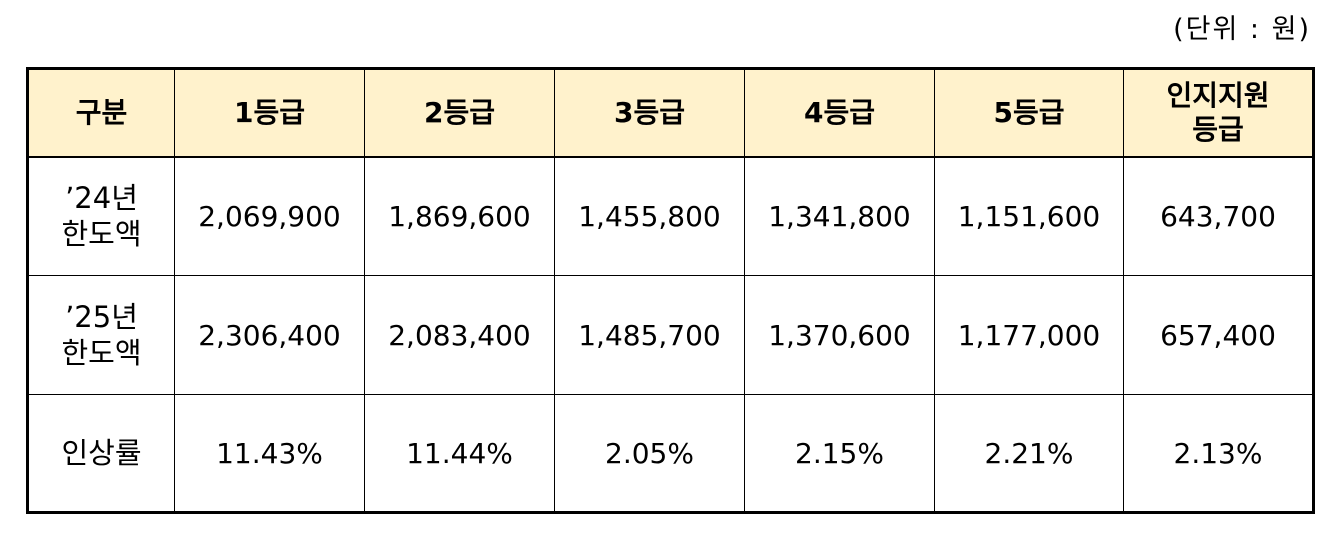 The height and width of the screenshot is (535, 1325). Describe the element at coordinates (1218, 453) in the screenshot. I see `table-cell: 2.13%` at that location.